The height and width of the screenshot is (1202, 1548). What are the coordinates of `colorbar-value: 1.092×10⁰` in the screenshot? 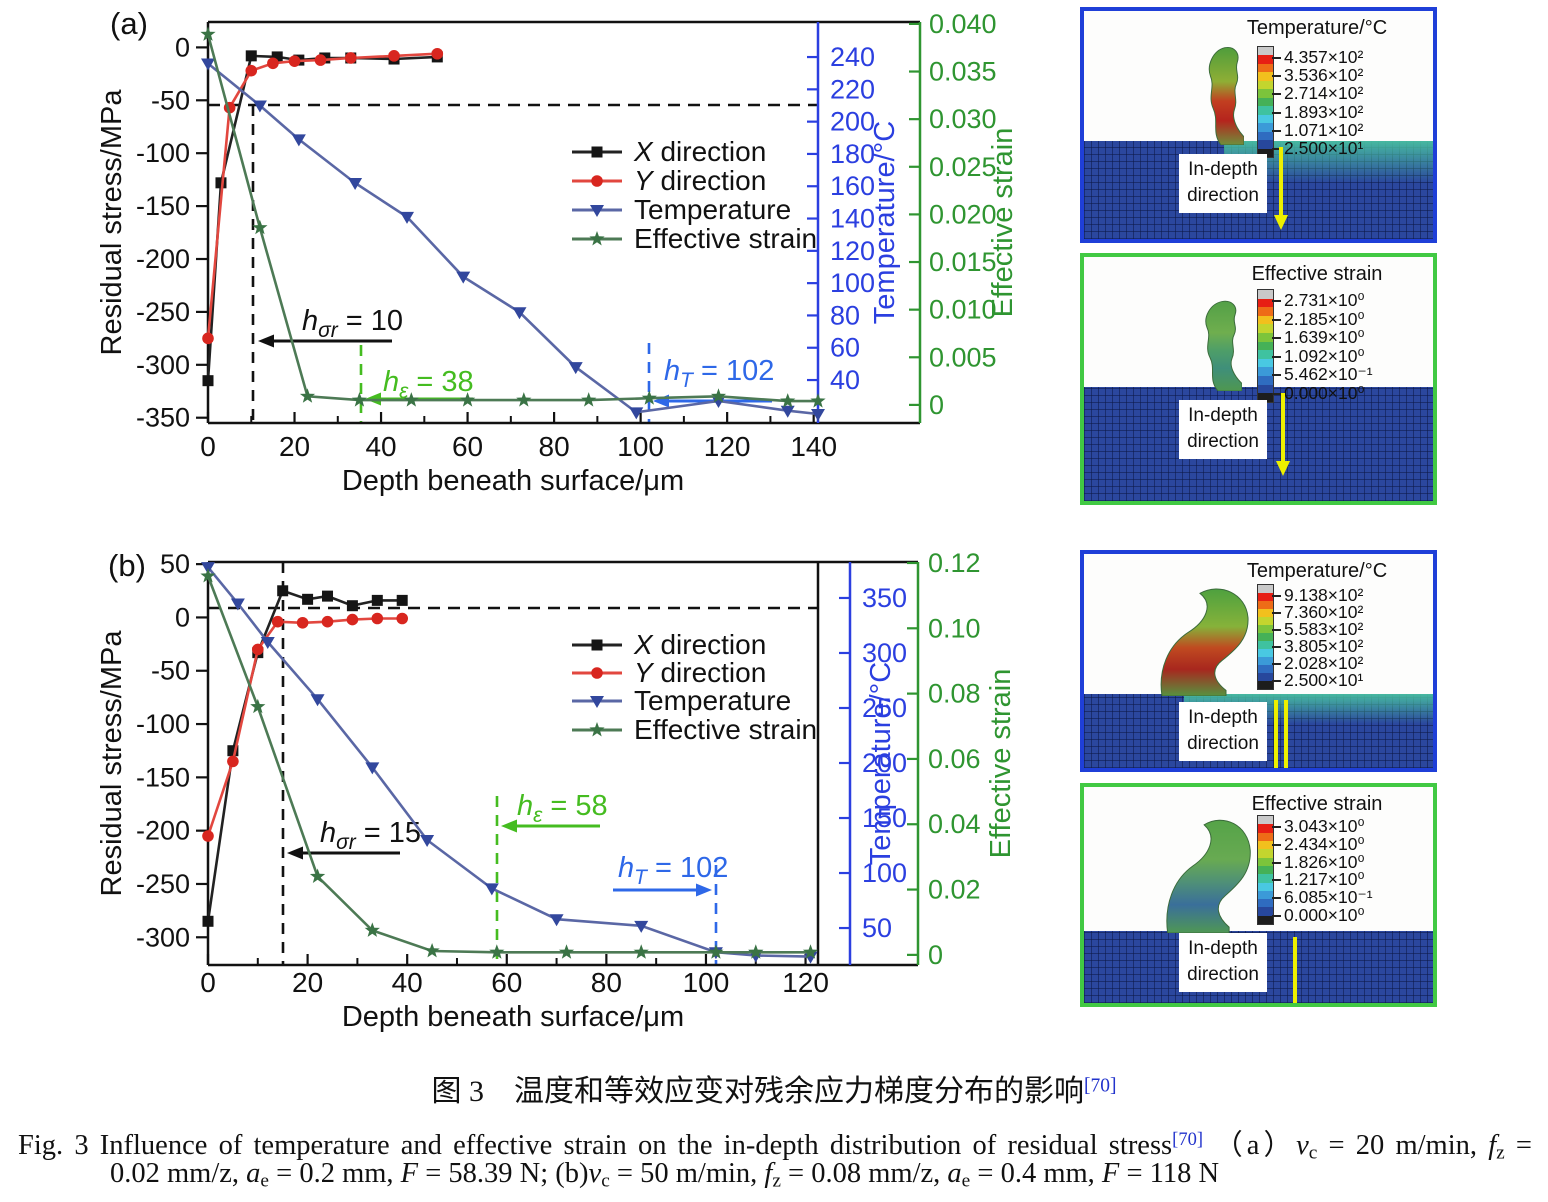 It's located at (1324, 355).